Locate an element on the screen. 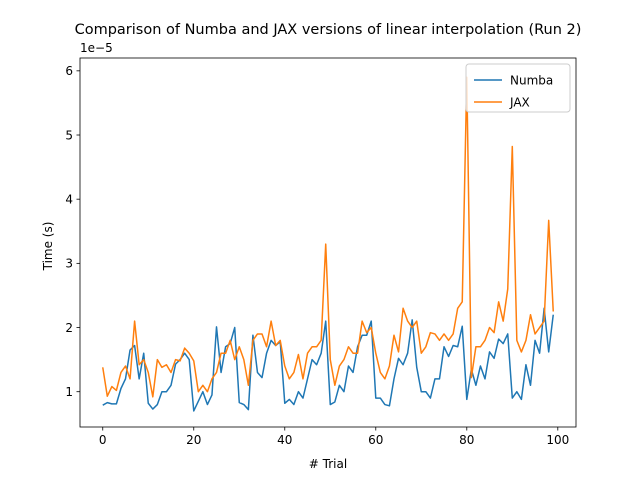  x-axis-label: # Trial is located at coordinates (328, 464).